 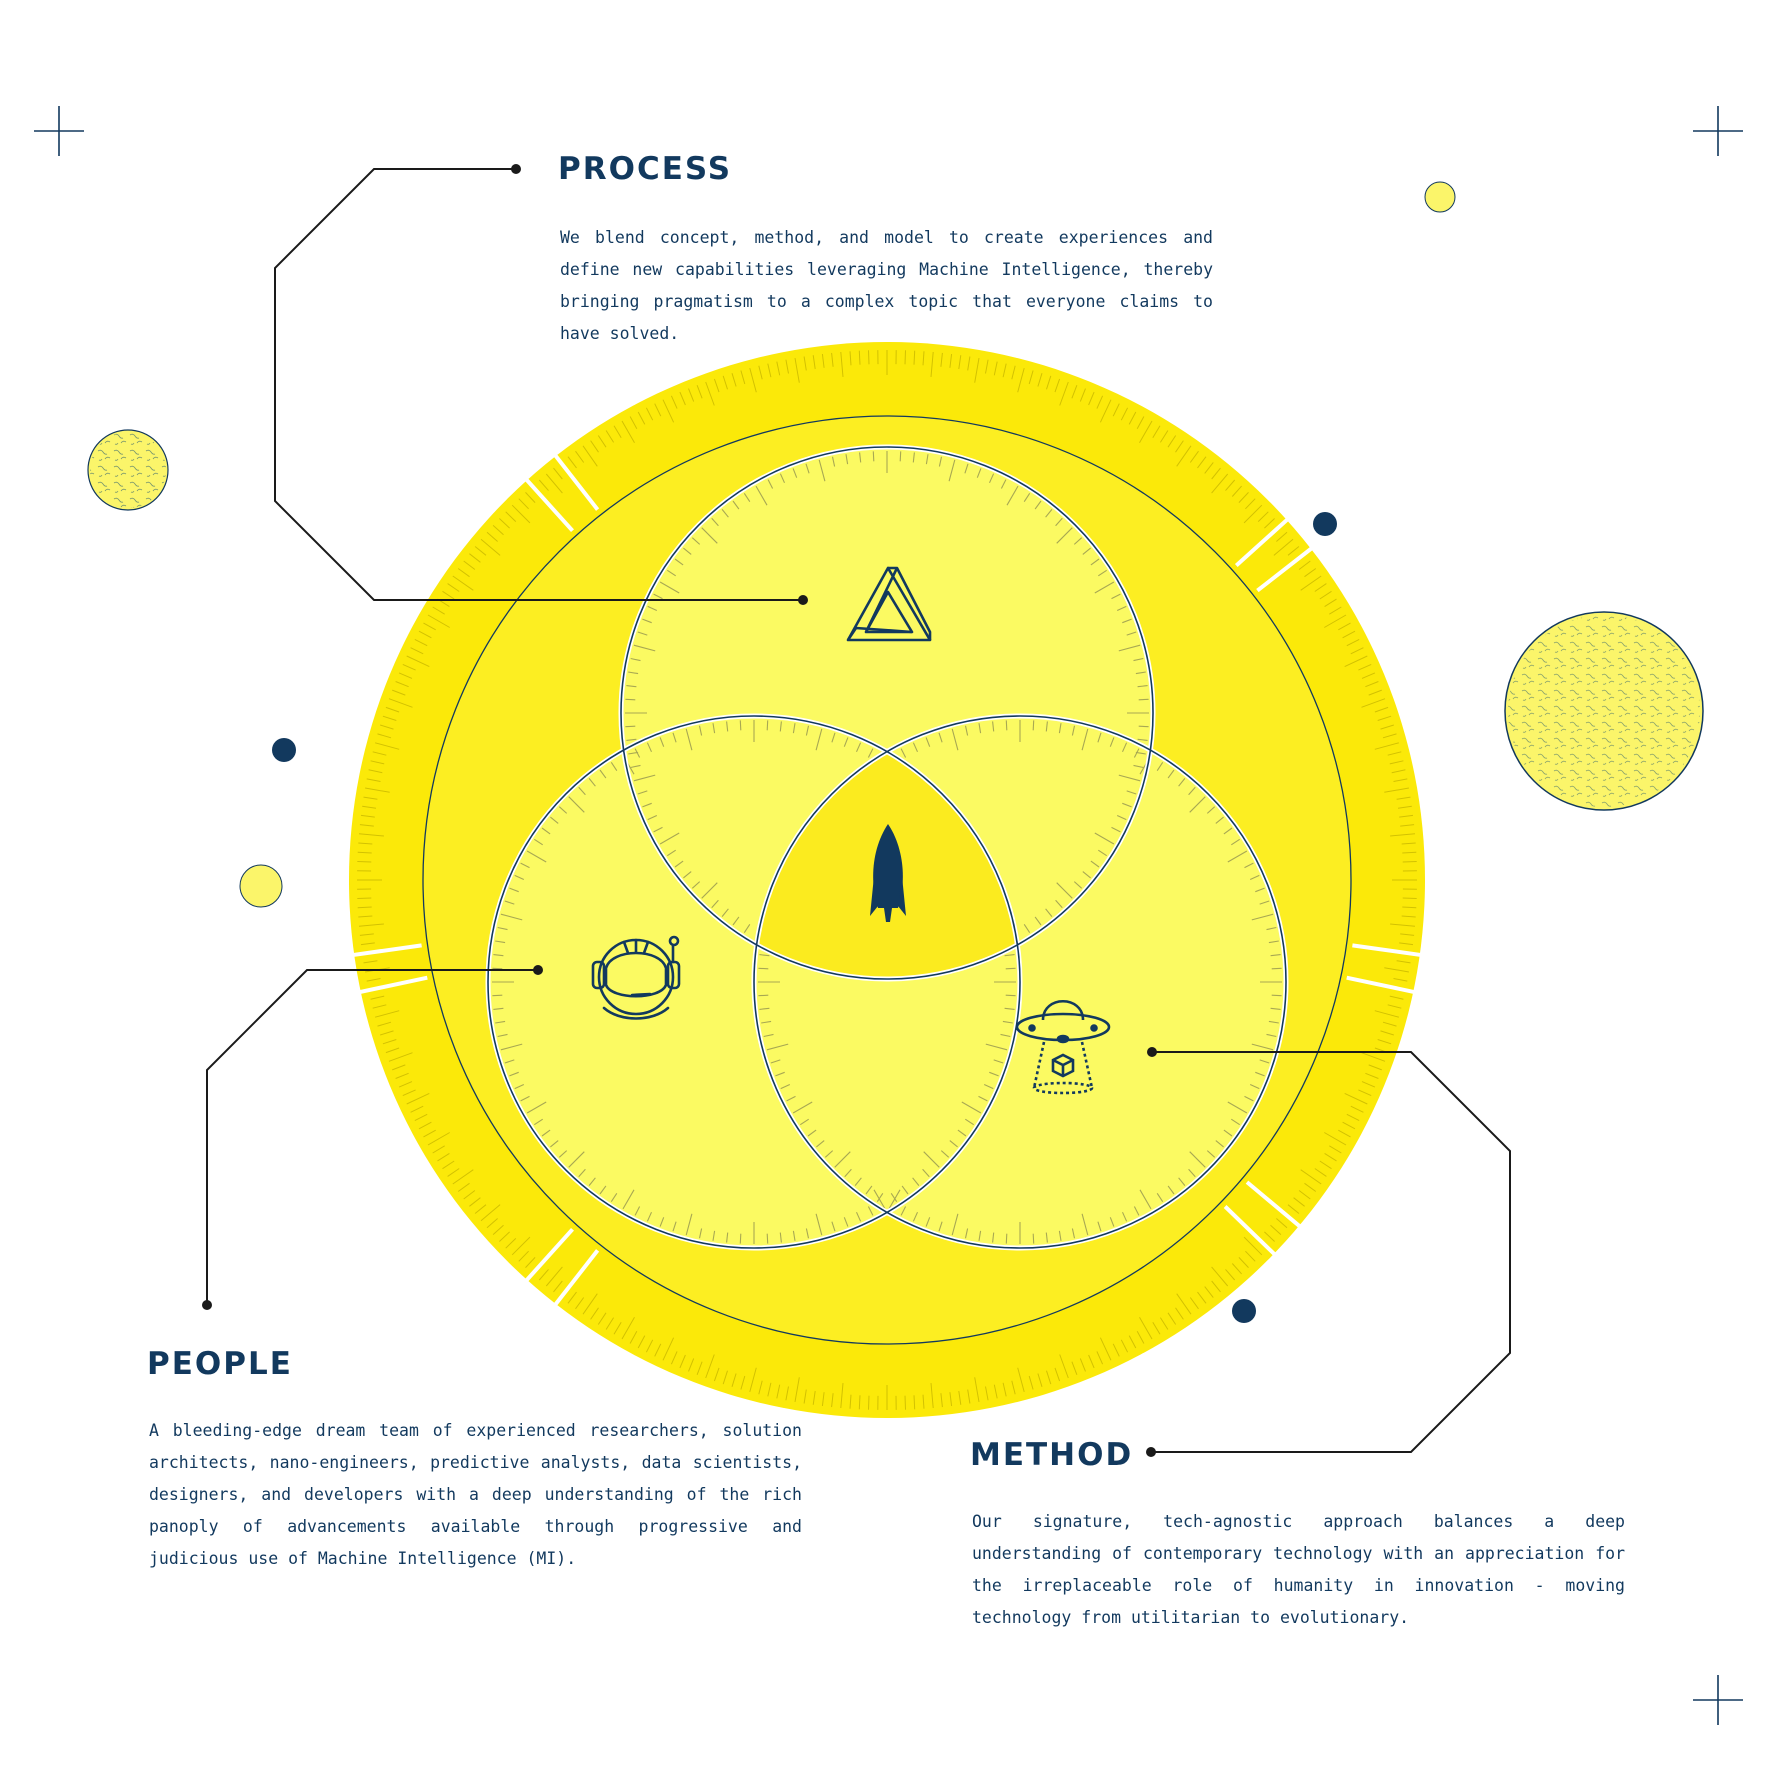 I want to click on people-title: PEOPLE, so click(x=220, y=1364).